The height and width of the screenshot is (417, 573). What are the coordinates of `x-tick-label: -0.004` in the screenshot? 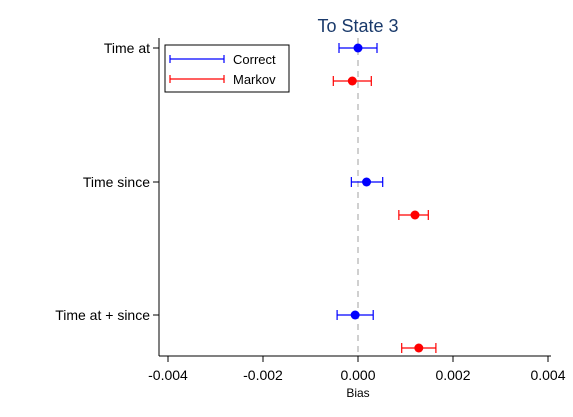 It's located at (168, 375).